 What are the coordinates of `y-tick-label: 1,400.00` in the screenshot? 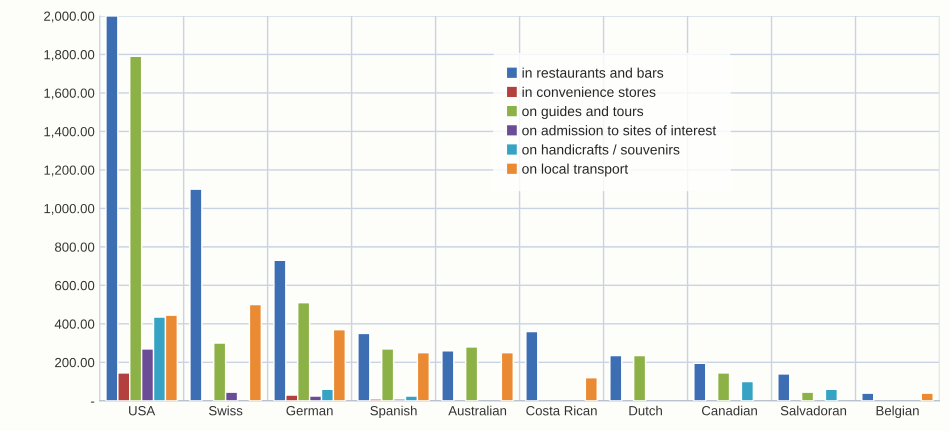 It's located at (69, 132).